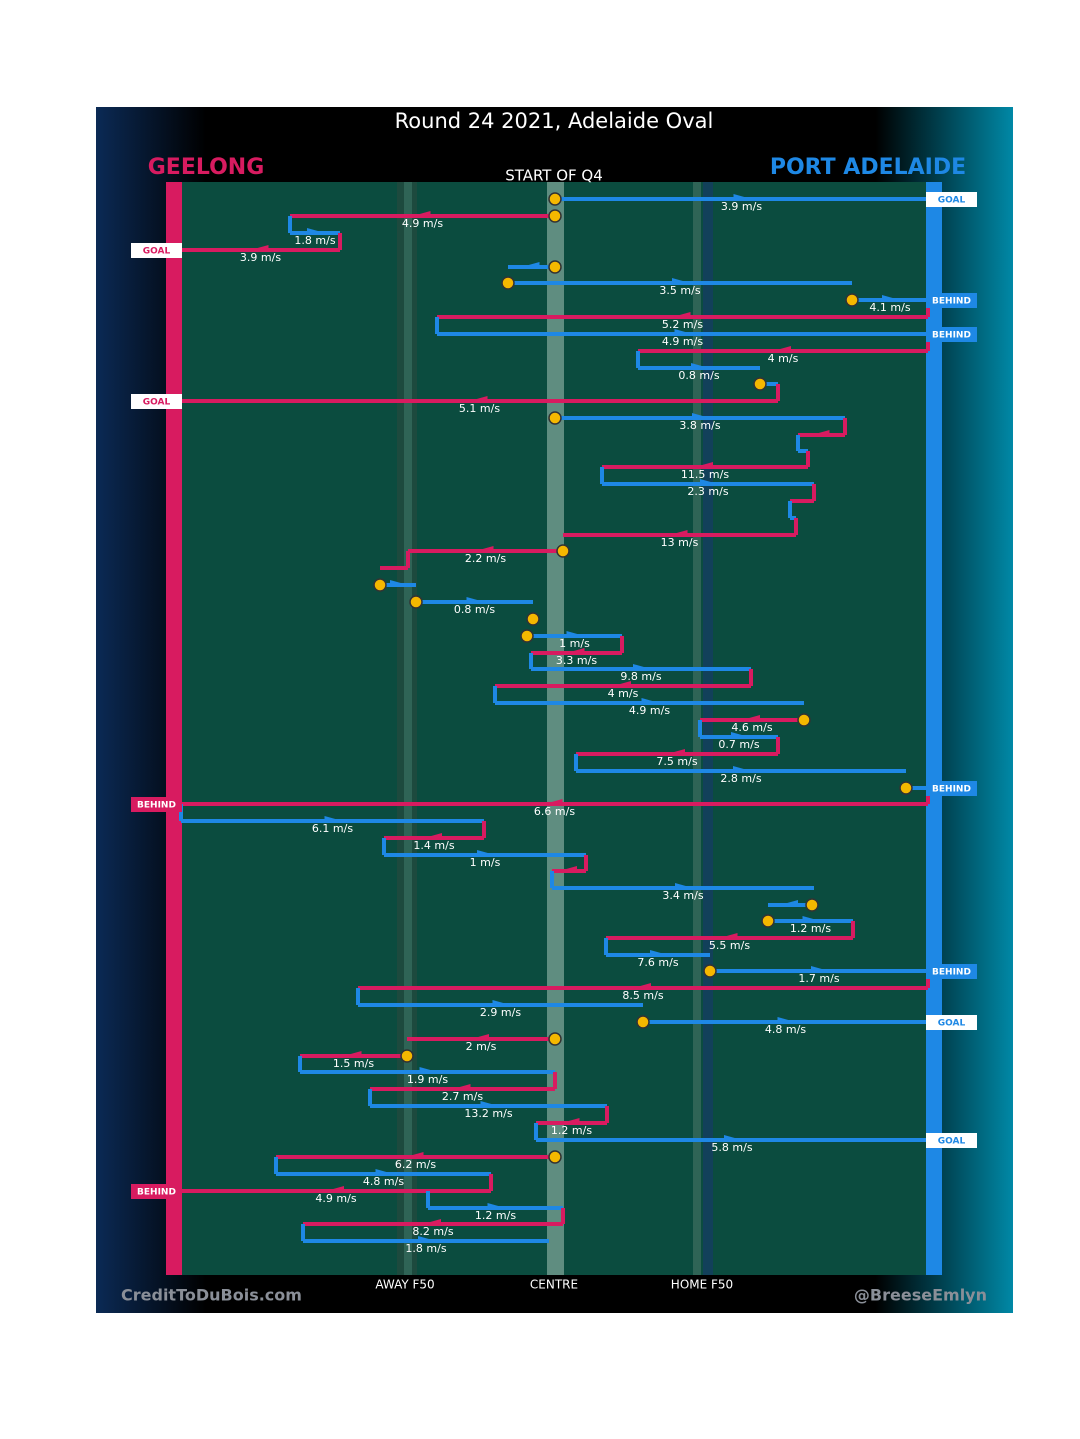 This screenshot has width=1080, height=1439. Describe the element at coordinates (729, 945) in the screenshot. I see `speed-label: 5.5 m/s` at that location.